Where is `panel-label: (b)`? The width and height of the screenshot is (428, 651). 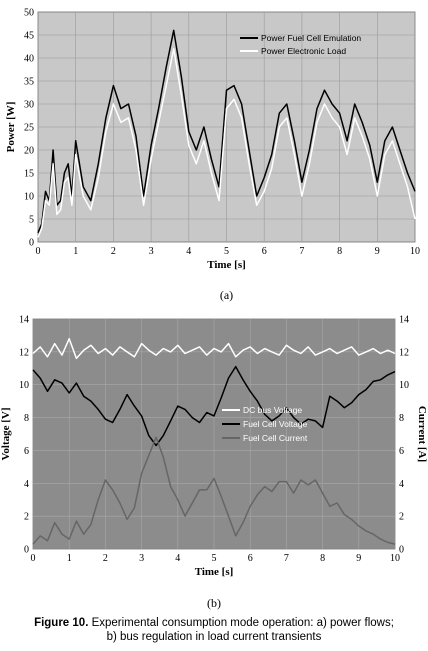 panel-label: (b) is located at coordinates (214, 603).